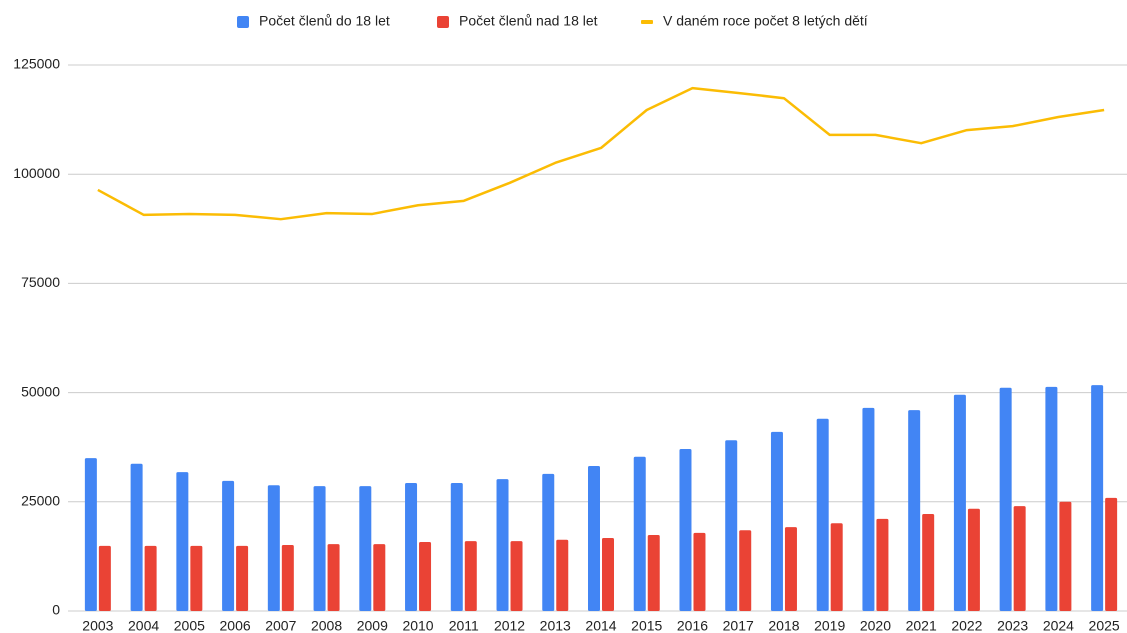 The height and width of the screenshot is (633, 1127). What do you see at coordinates (326, 625) in the screenshot?
I see `x-tick-label: 2008` at bounding box center [326, 625].